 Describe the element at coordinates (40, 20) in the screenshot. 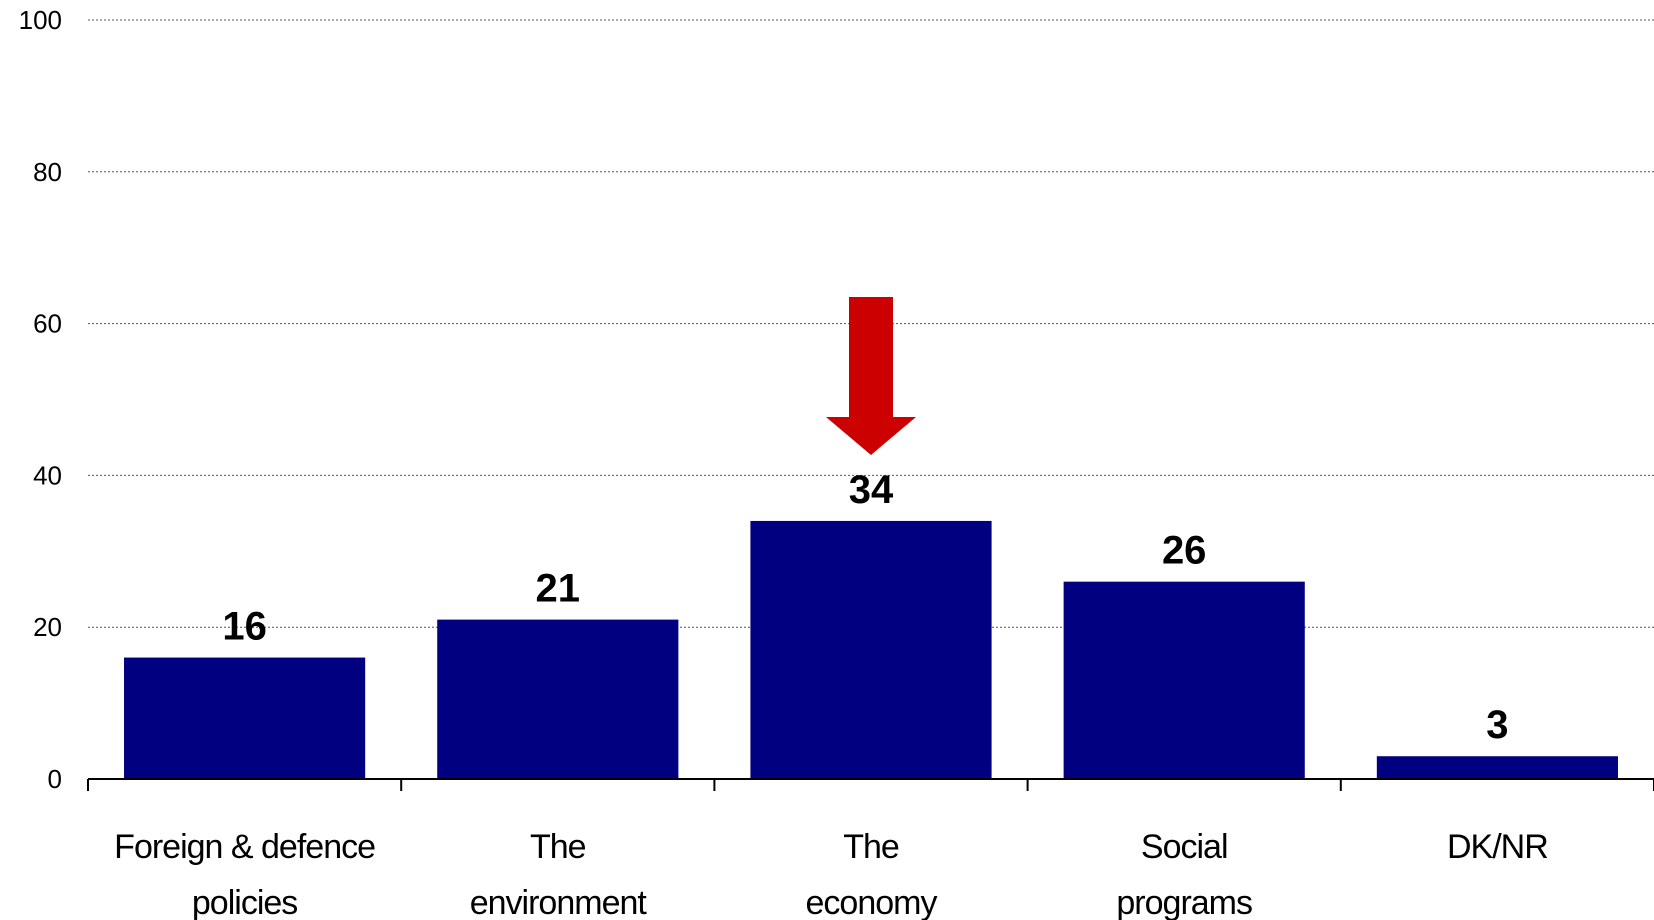

I see `y-tick-label: 100` at that location.